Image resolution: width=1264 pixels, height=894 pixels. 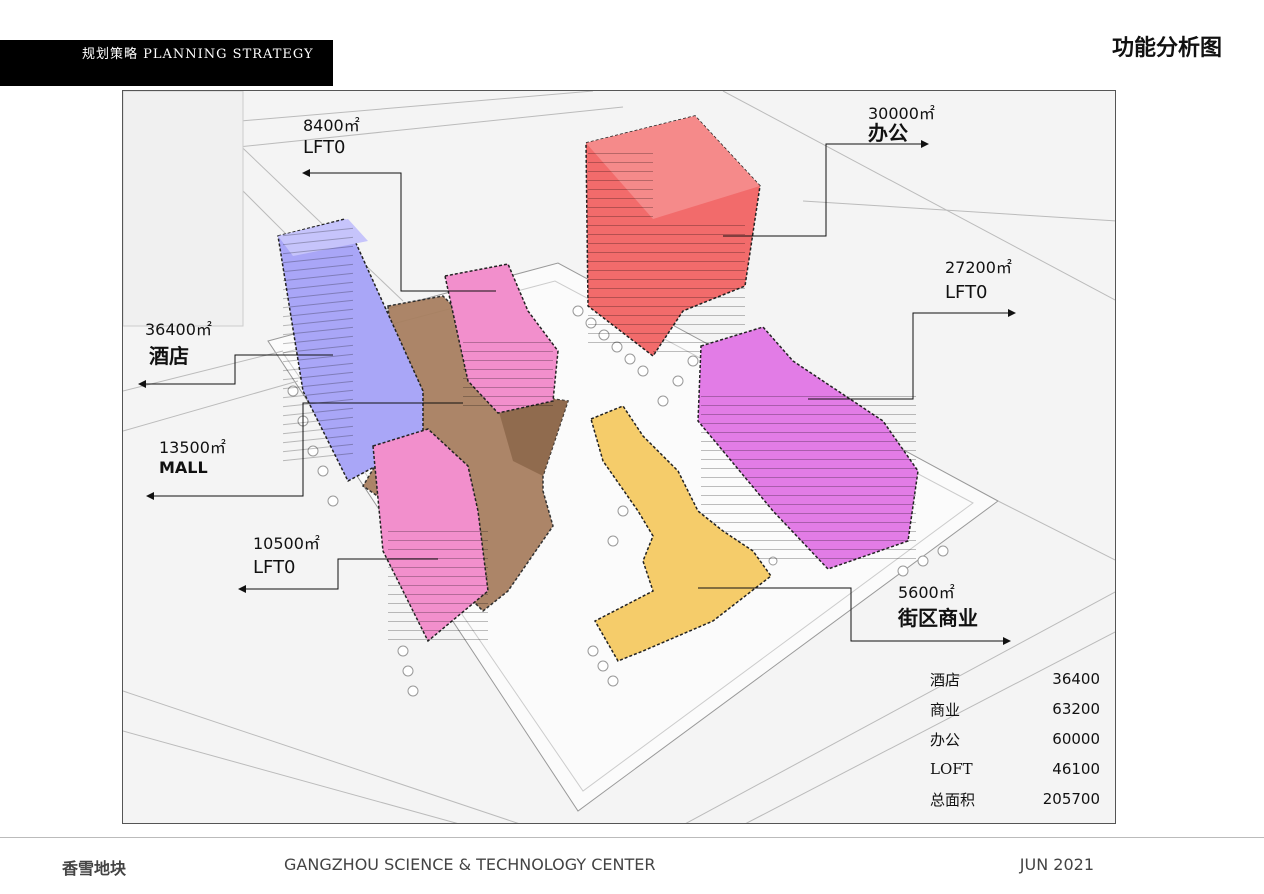 I want to click on callout-retail-area: 5600㎡, so click(x=926, y=592).